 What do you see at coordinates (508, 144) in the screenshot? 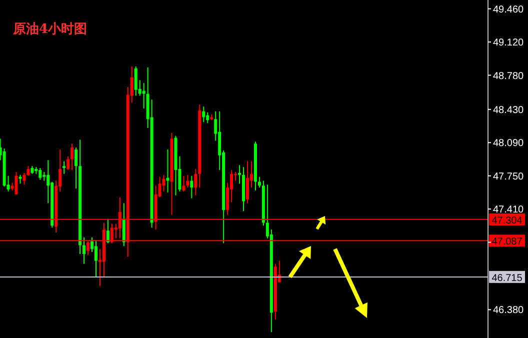
I see `y-tick-label: 48.090` at bounding box center [508, 144].